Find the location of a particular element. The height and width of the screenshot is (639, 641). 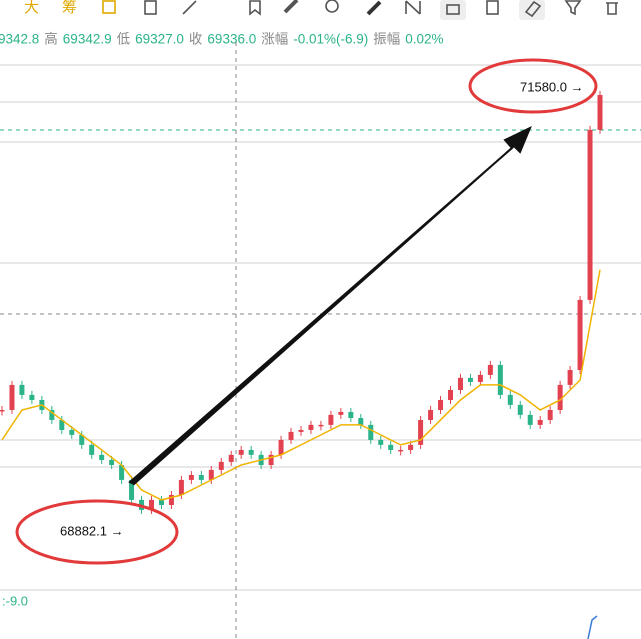

quote-label: 低 is located at coordinates (124, 39).